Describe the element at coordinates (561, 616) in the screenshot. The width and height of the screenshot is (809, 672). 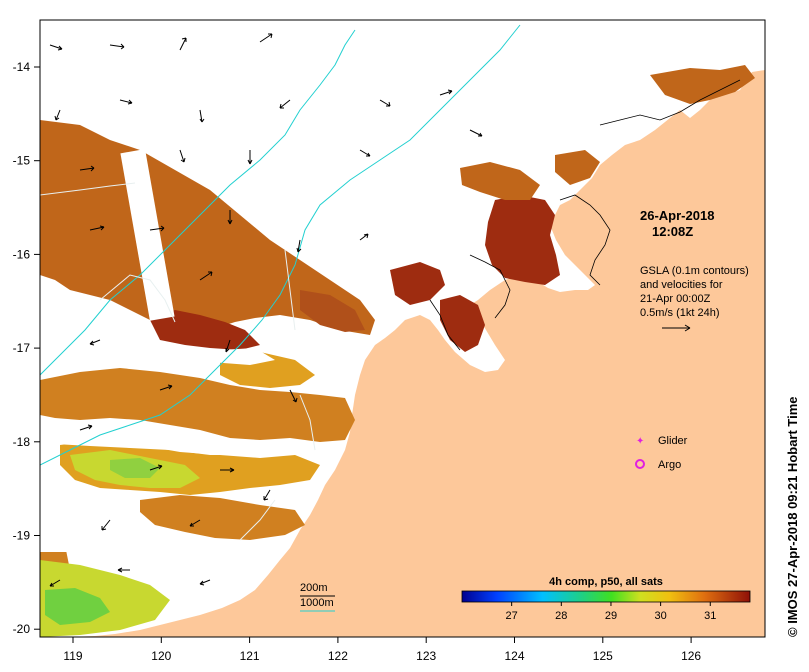
I see `colorbar-tick-label: 28` at that location.